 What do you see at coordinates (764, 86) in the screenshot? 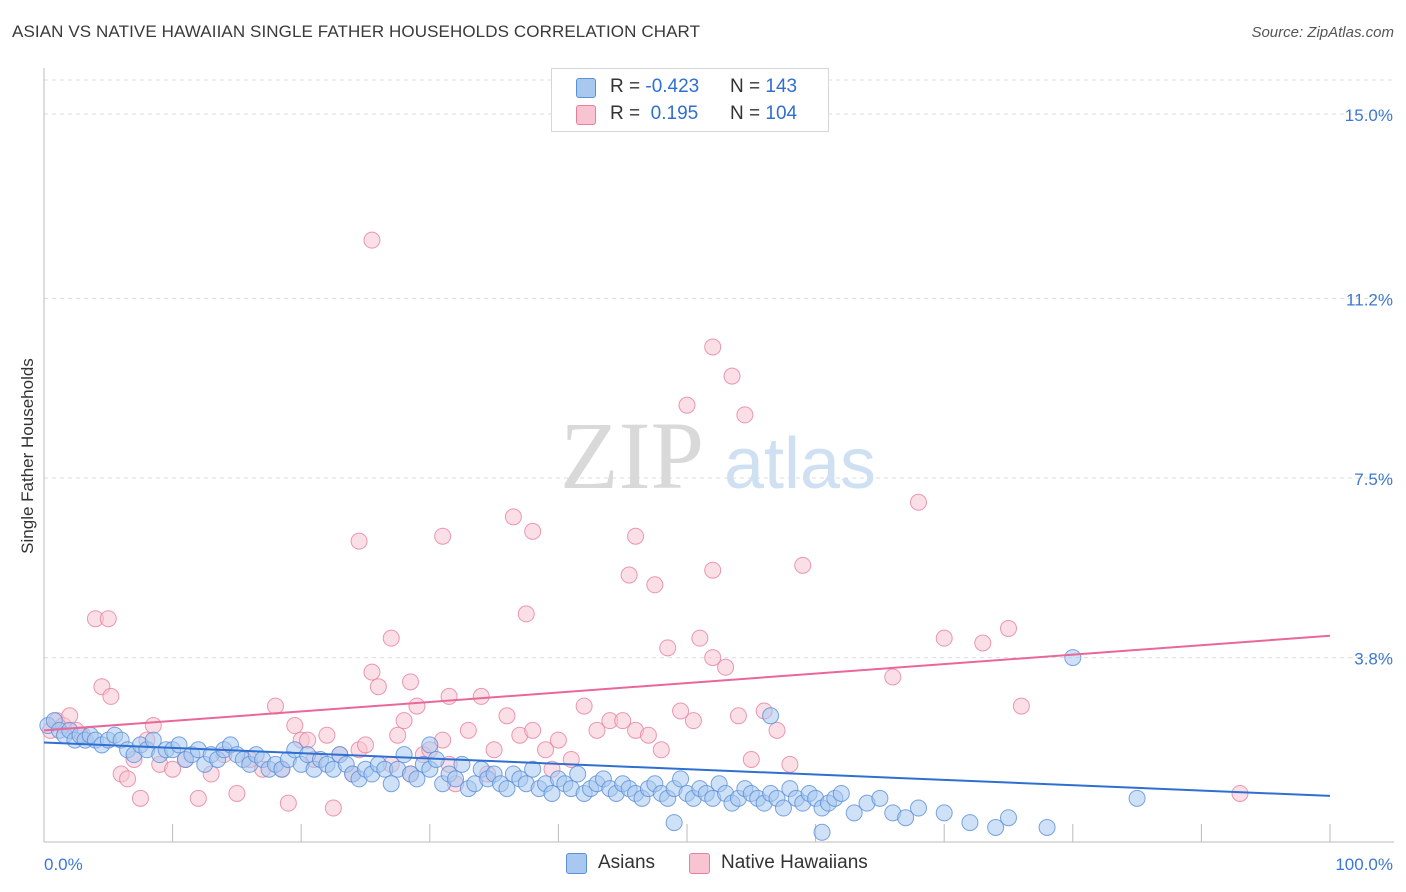
I see `legend-n-asians: N = 143` at bounding box center [764, 86].